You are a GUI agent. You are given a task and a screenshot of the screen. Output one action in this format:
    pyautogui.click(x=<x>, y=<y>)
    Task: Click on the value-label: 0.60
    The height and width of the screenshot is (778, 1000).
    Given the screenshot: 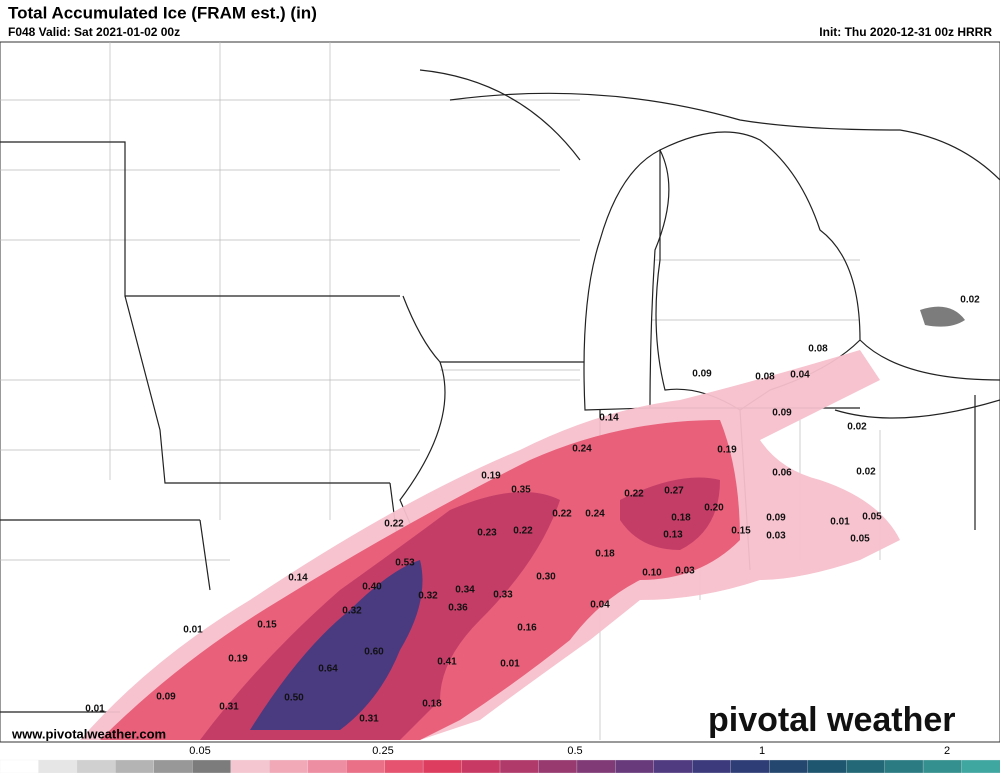 What is the action you would take?
    pyautogui.click(x=374, y=652)
    